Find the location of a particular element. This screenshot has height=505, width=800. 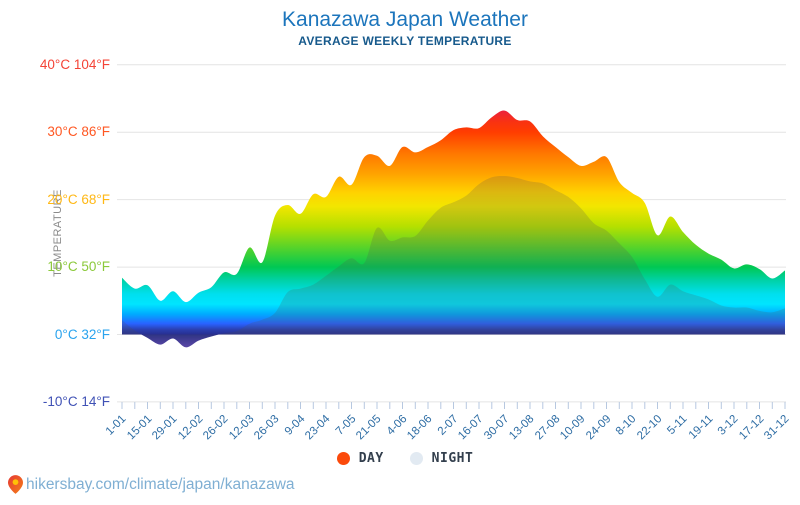

y-axis-label: 30°C 86°F is located at coordinates (78, 132).